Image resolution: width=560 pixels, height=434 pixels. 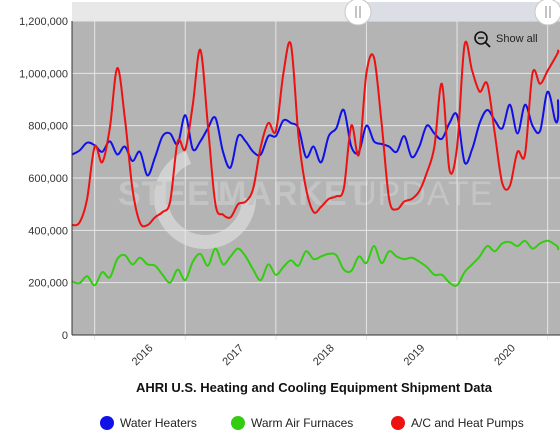 I want to click on x-axis-ticks: 2016 2017 2018 2019 2020, so click(x=324, y=355).